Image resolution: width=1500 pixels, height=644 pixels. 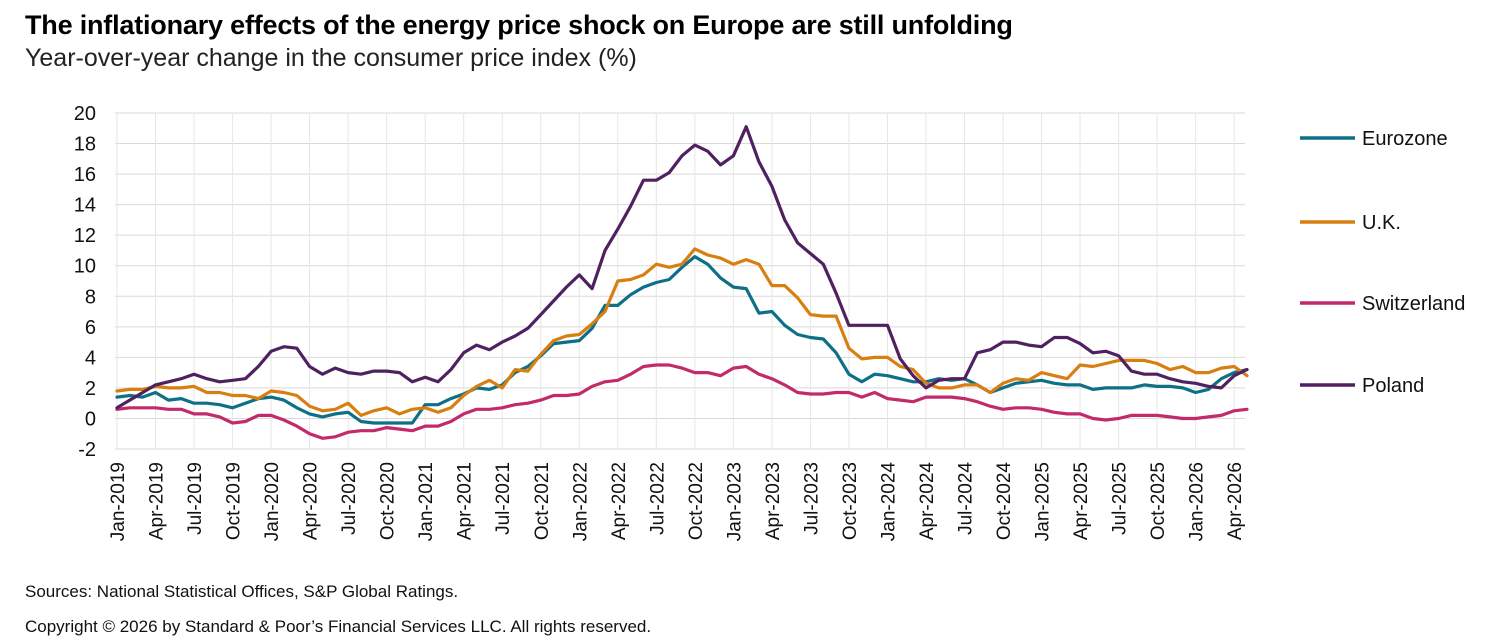 What do you see at coordinates (118, 501) in the screenshot?
I see `x-tick-label: Jan-2019` at bounding box center [118, 501].